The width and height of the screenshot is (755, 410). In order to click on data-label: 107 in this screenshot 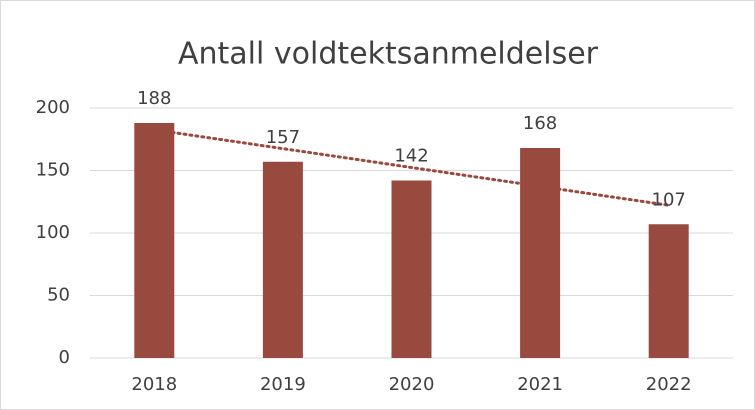, I will do `click(669, 199)`.